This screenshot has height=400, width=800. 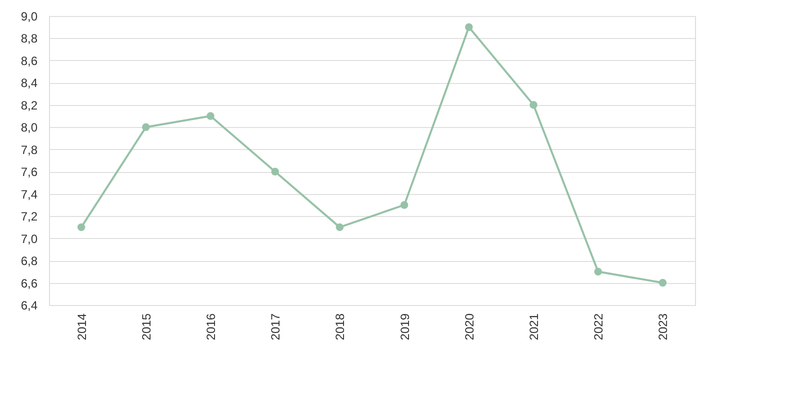 I want to click on x-tick-label: 2016, so click(x=211, y=326).